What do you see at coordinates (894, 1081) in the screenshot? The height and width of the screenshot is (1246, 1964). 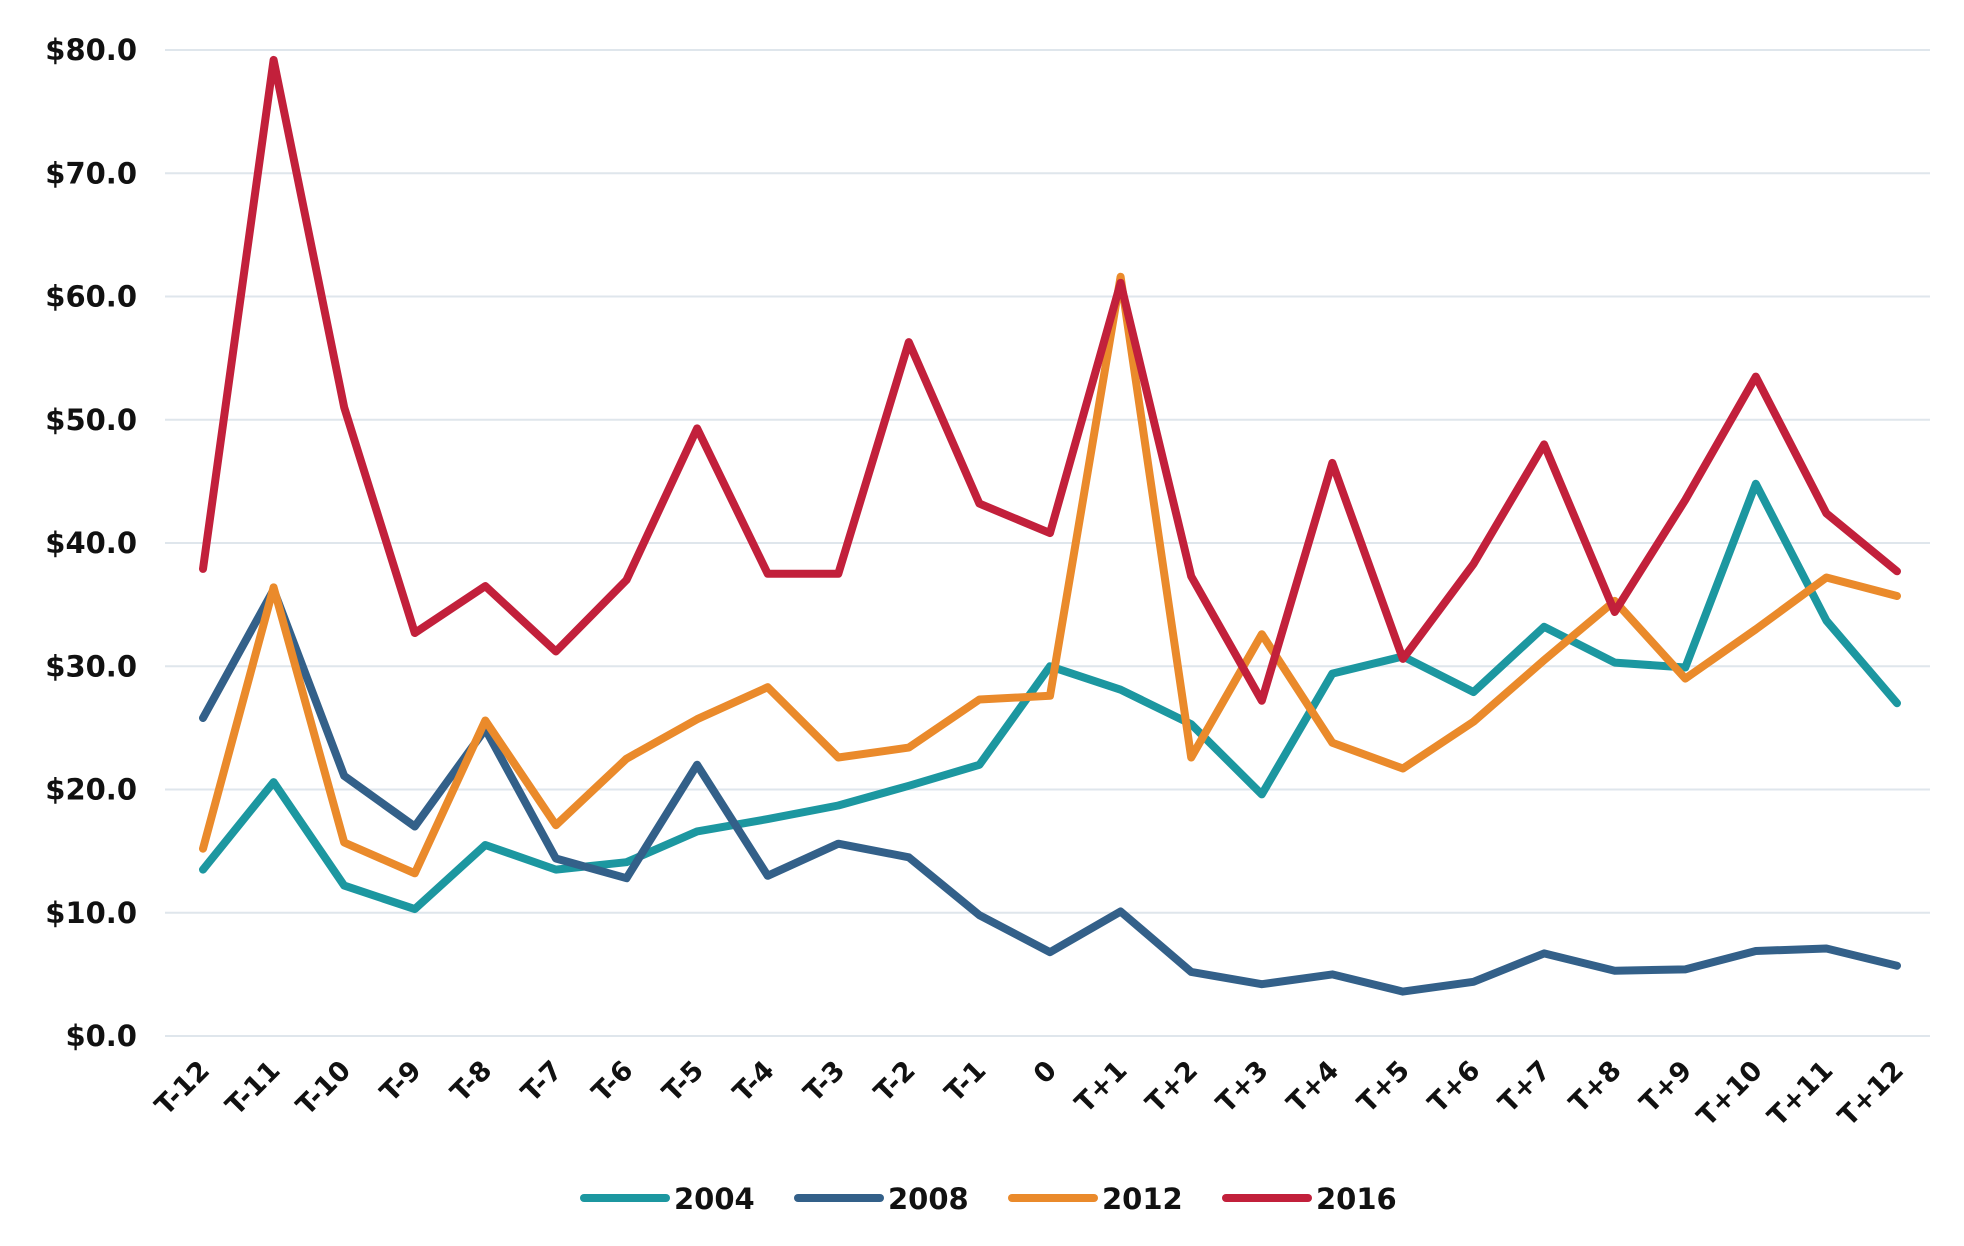 I see `x-tick-label: T-2` at bounding box center [894, 1081].